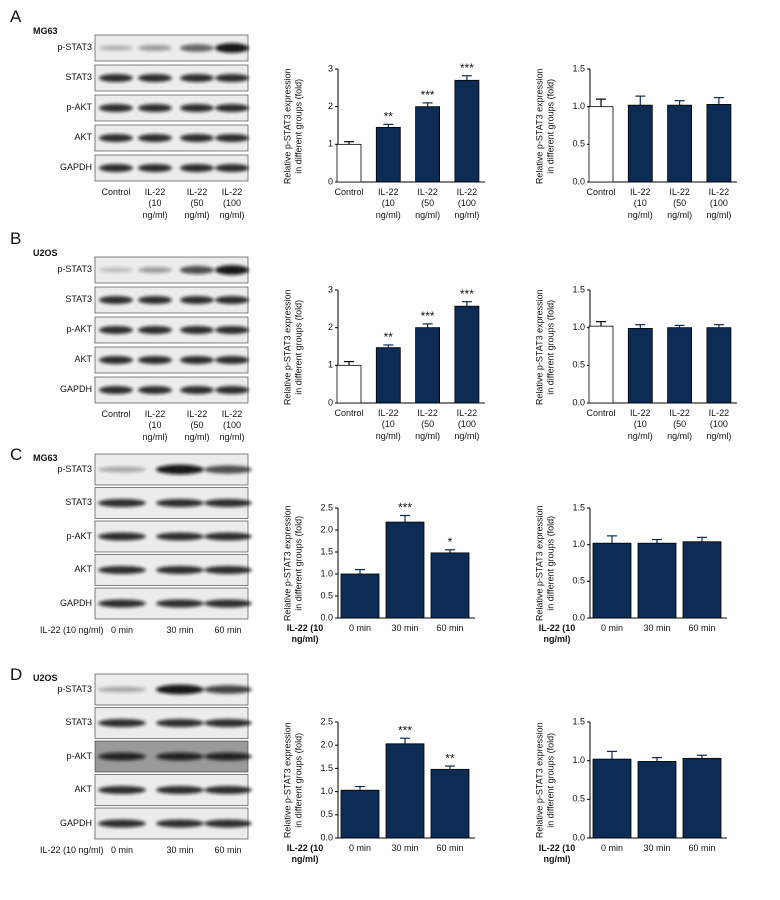  I want to click on y-tick-label: 0, so click(330, 181).